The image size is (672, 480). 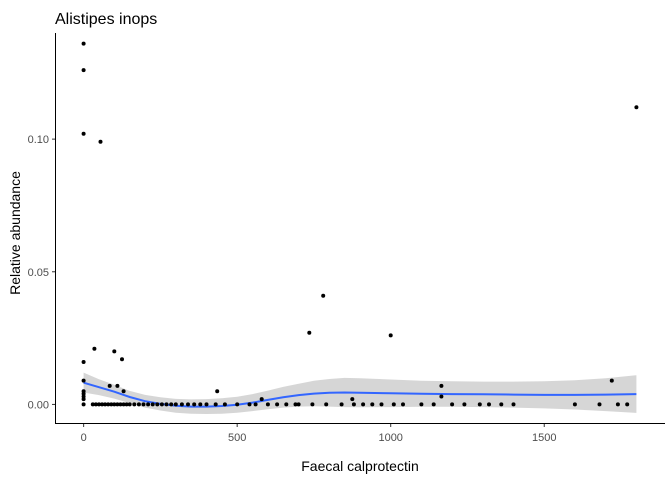 What do you see at coordinates (360, 466) in the screenshot?
I see `x-axis-title: Faecal calprotectin` at bounding box center [360, 466].